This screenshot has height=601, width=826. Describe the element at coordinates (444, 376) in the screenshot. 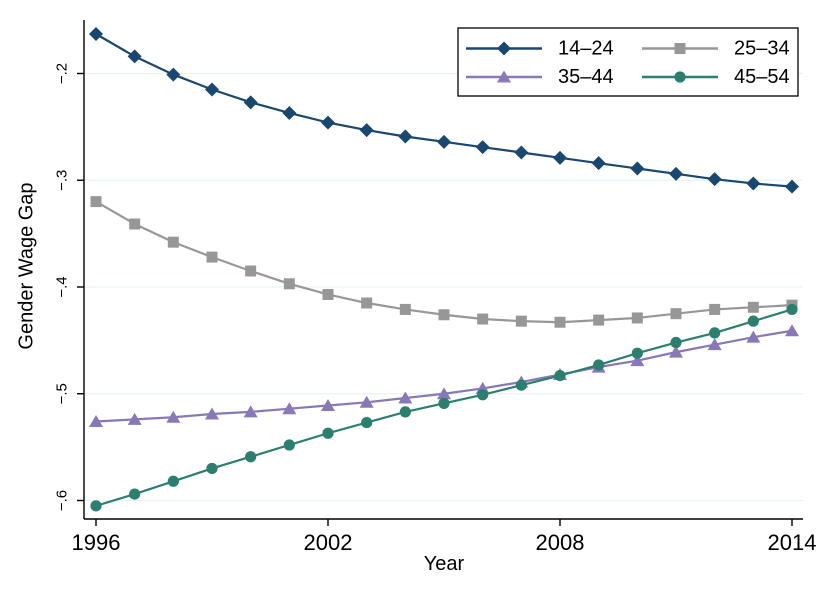

I see `series-35–44` at that location.